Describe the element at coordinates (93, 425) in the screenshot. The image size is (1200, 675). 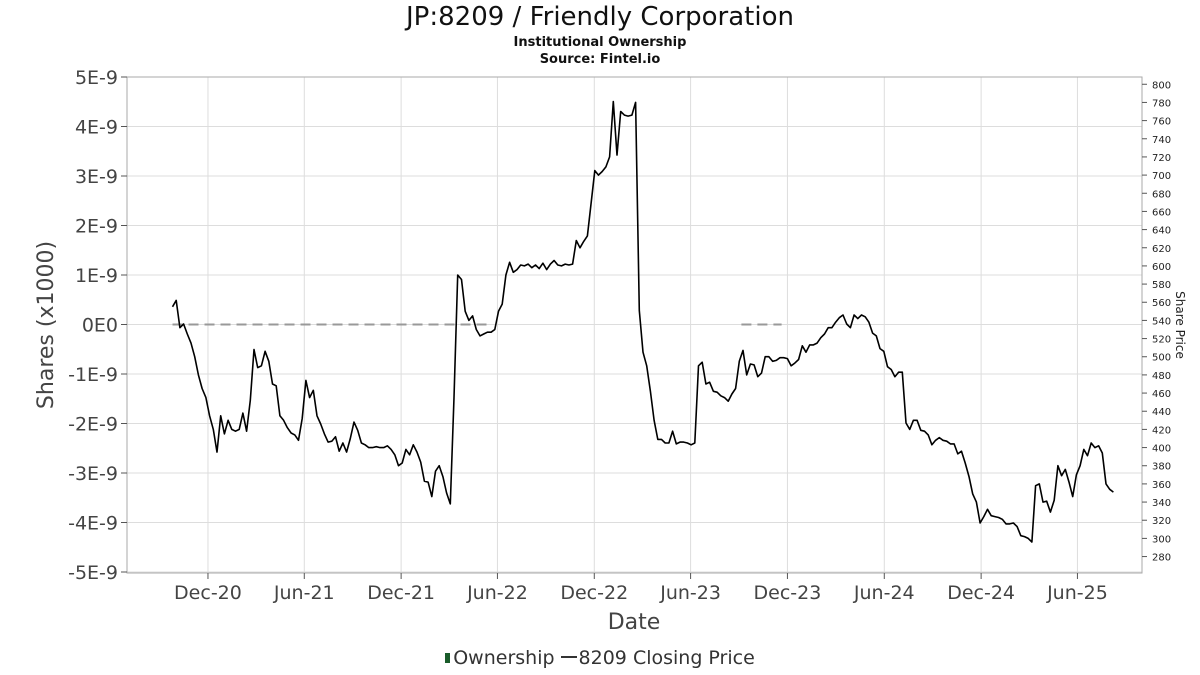
I see `left-tick-label: -2E-9` at that location.